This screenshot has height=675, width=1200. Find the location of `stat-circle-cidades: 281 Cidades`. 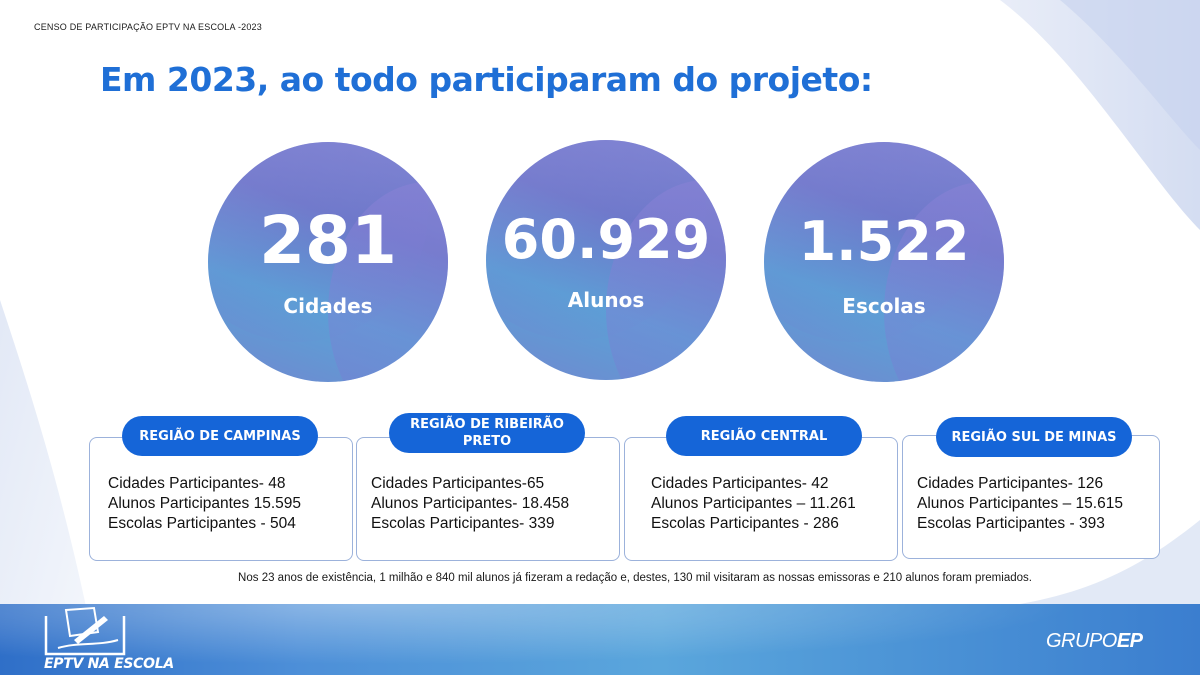

stat-circle-cidades: 281 Cidades is located at coordinates (328, 262).